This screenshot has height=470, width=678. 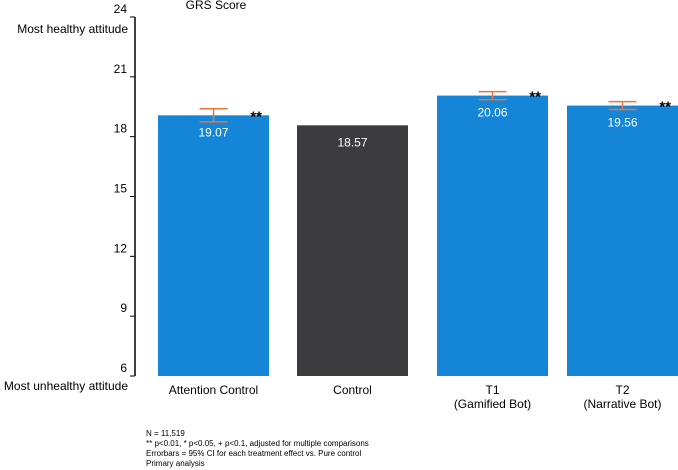 I want to click on x-category-label: Control, so click(x=352, y=390).